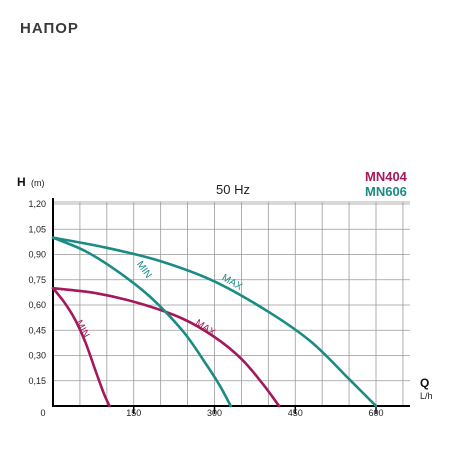 The width and height of the screenshot is (450, 450). Describe the element at coordinates (37, 229) in the screenshot. I see `y-tick-label: 1,05` at that location.